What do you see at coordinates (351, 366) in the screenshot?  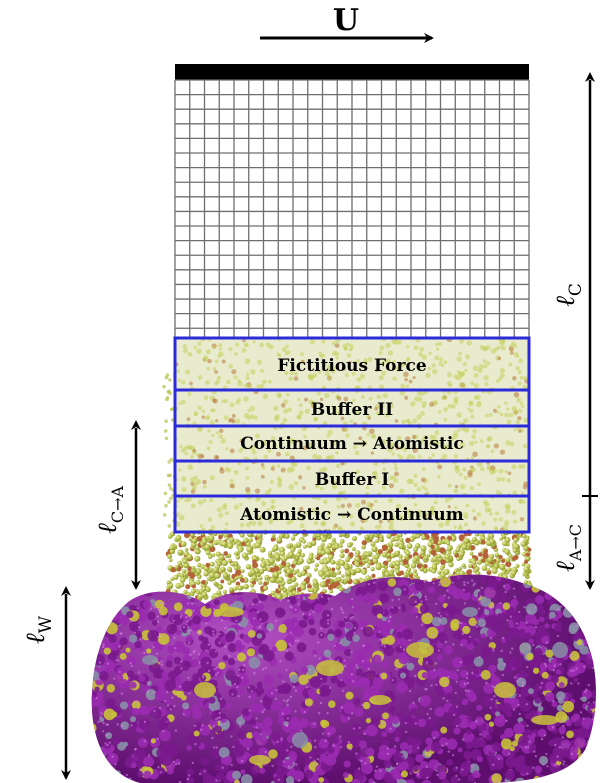 I see `label-fictitious-force: Fictitious Force` at bounding box center [351, 366].